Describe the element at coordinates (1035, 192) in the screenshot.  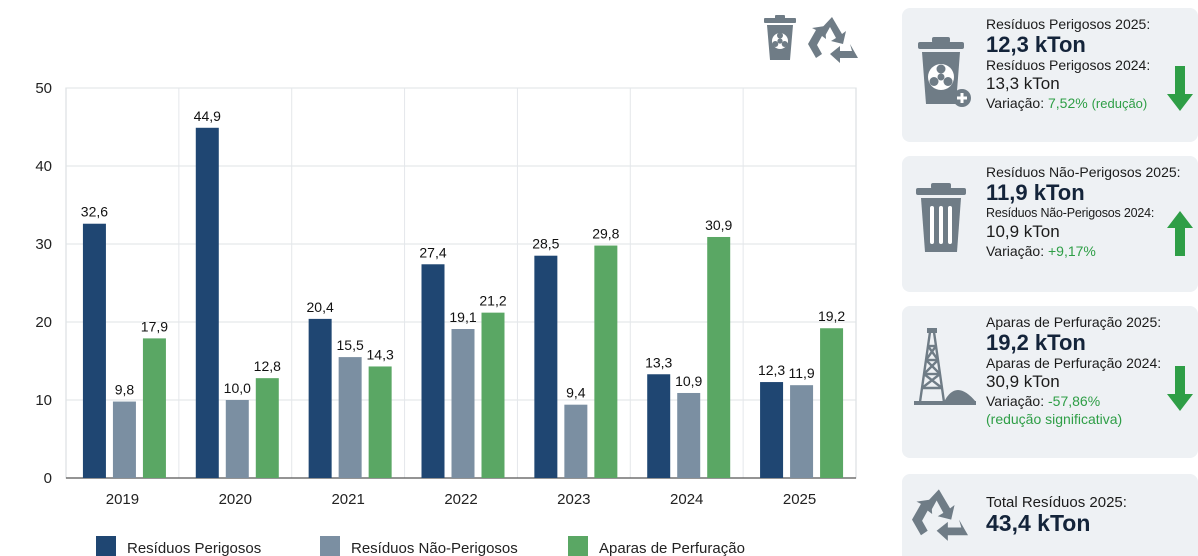
I see `value-nao-perigosos-2025: 11,9 kTon` at that location.